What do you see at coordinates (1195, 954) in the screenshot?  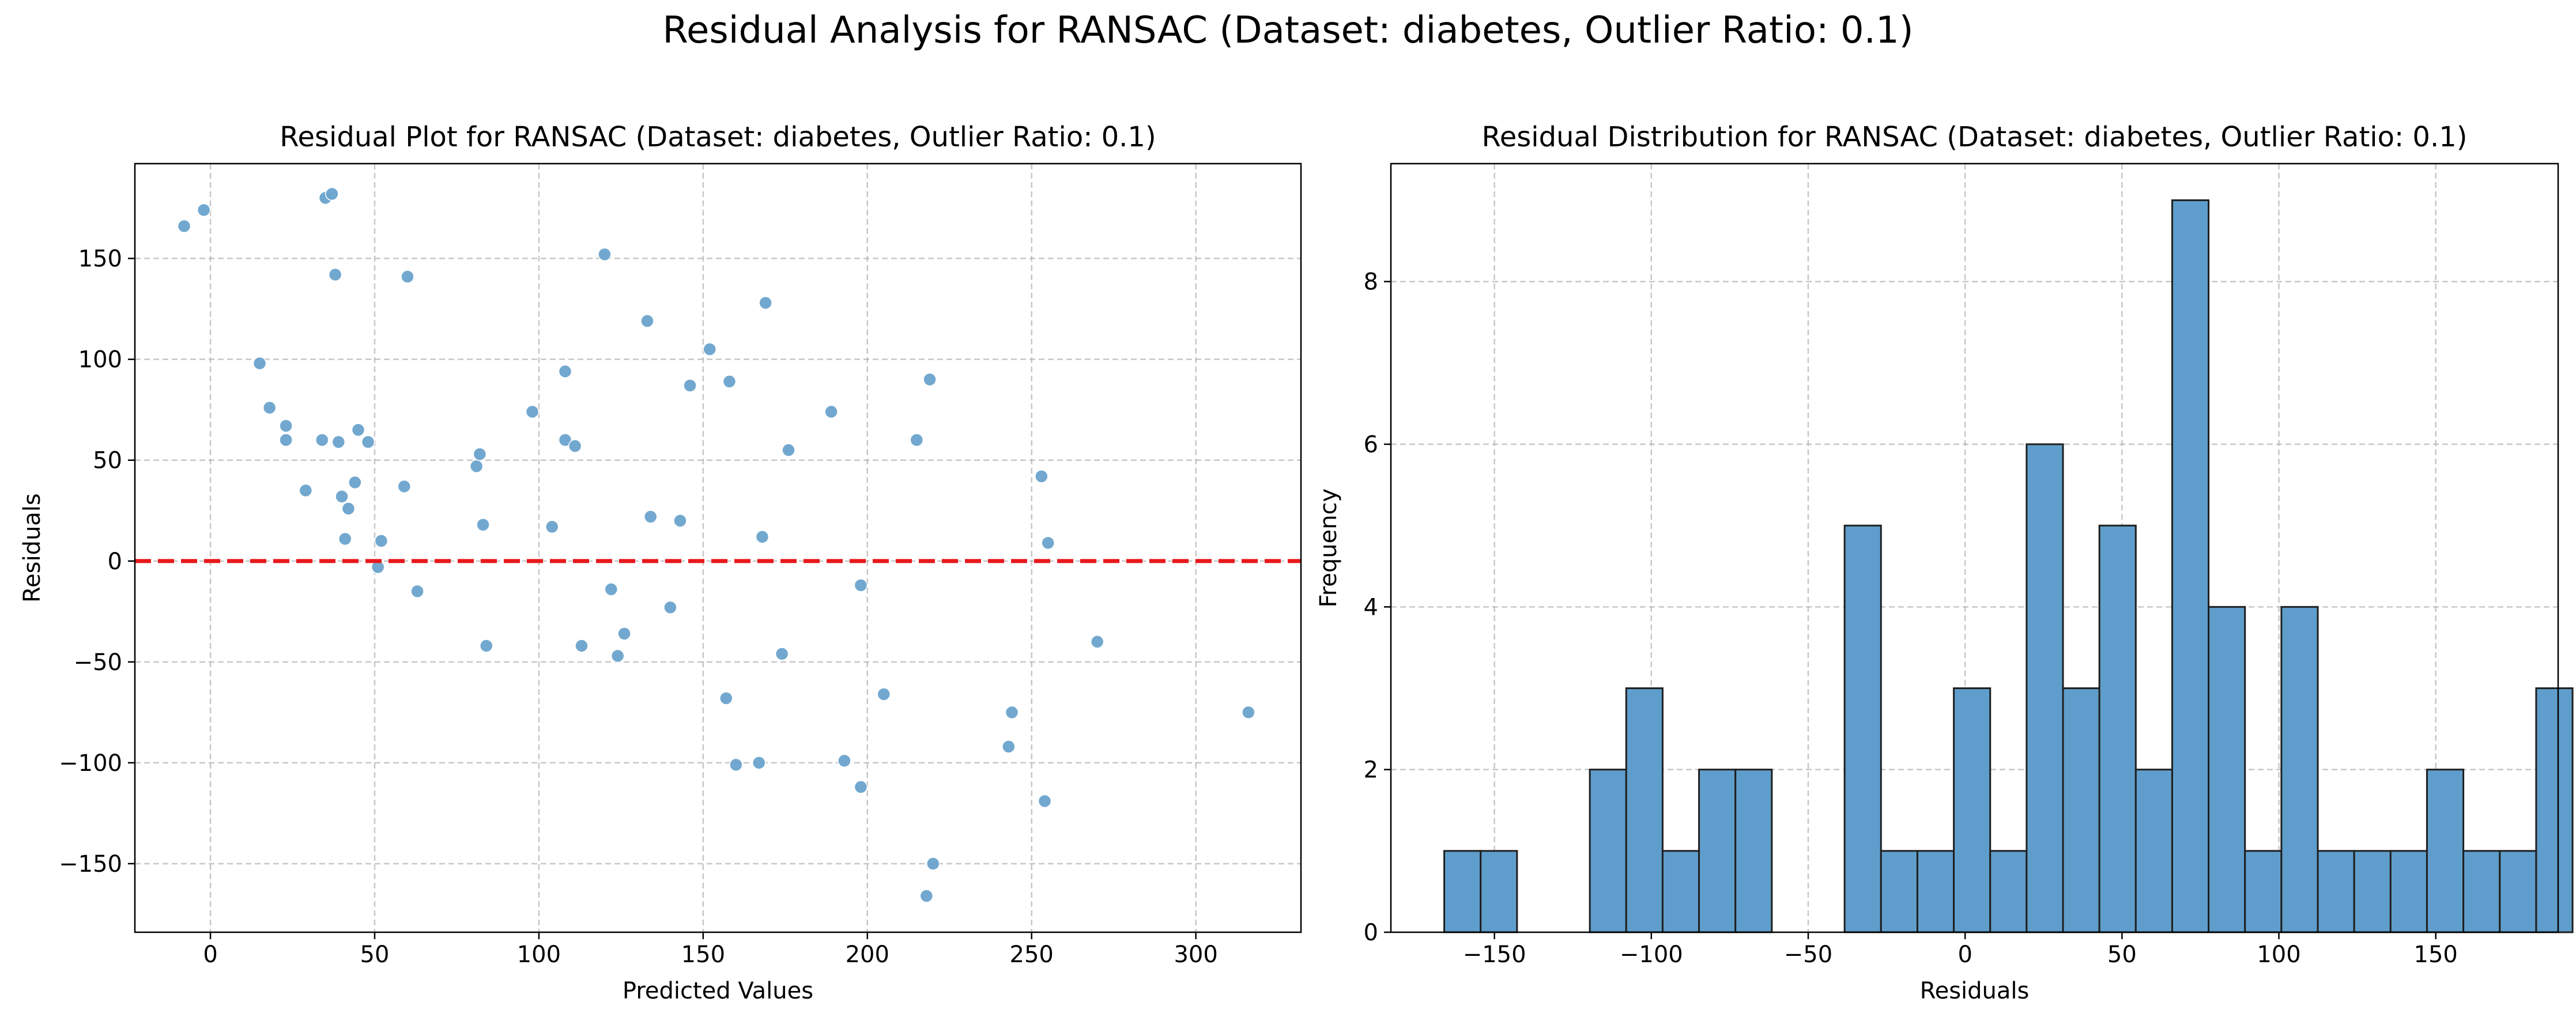 I see `x-tick-label: 300` at bounding box center [1195, 954].